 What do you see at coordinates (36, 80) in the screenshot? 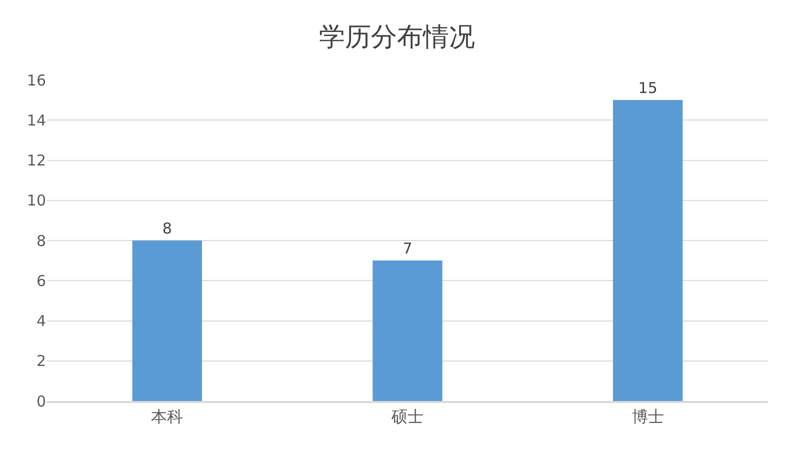
I see `y-tick-label: 16` at bounding box center [36, 80].